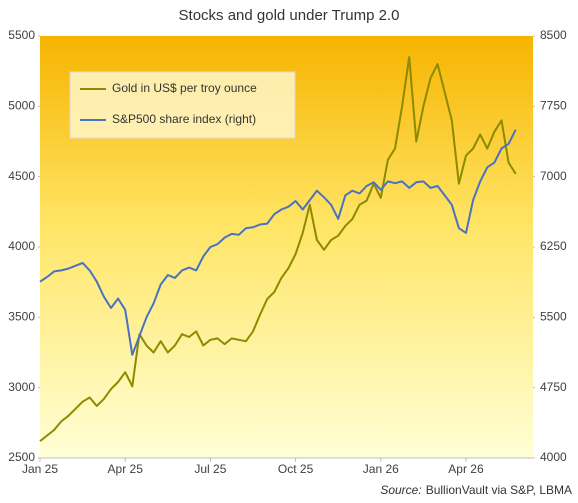 The width and height of the screenshot is (578, 503). I want to click on y-tick-label: 4000, so click(21, 246).